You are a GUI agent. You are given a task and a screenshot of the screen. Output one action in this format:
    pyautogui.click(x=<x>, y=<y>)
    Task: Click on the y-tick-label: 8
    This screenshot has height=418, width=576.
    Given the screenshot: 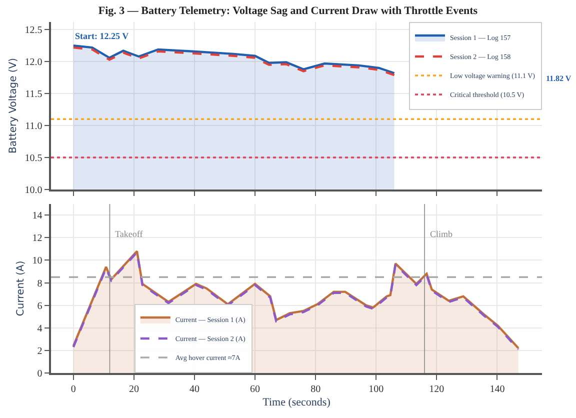 What is the action you would take?
    pyautogui.click(x=39, y=284)
    